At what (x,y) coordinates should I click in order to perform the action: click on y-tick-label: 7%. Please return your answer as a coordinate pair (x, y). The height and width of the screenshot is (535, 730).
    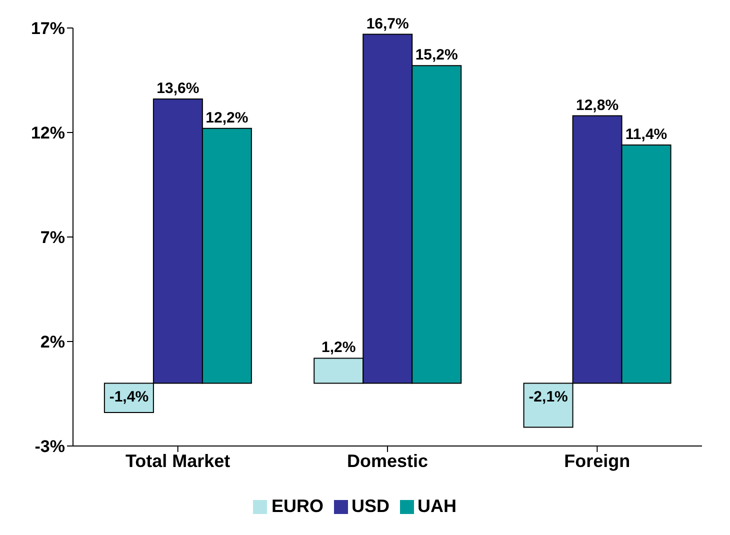
    Looking at the image, I should click on (52, 238).